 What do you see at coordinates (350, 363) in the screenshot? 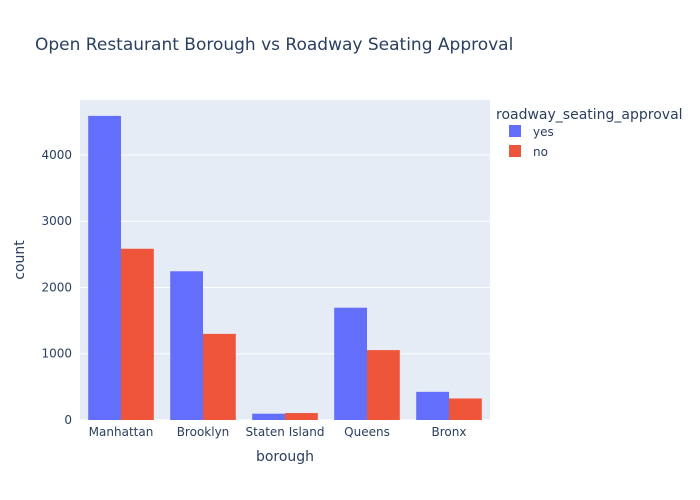
I see `bar-queens-yes` at bounding box center [350, 363].